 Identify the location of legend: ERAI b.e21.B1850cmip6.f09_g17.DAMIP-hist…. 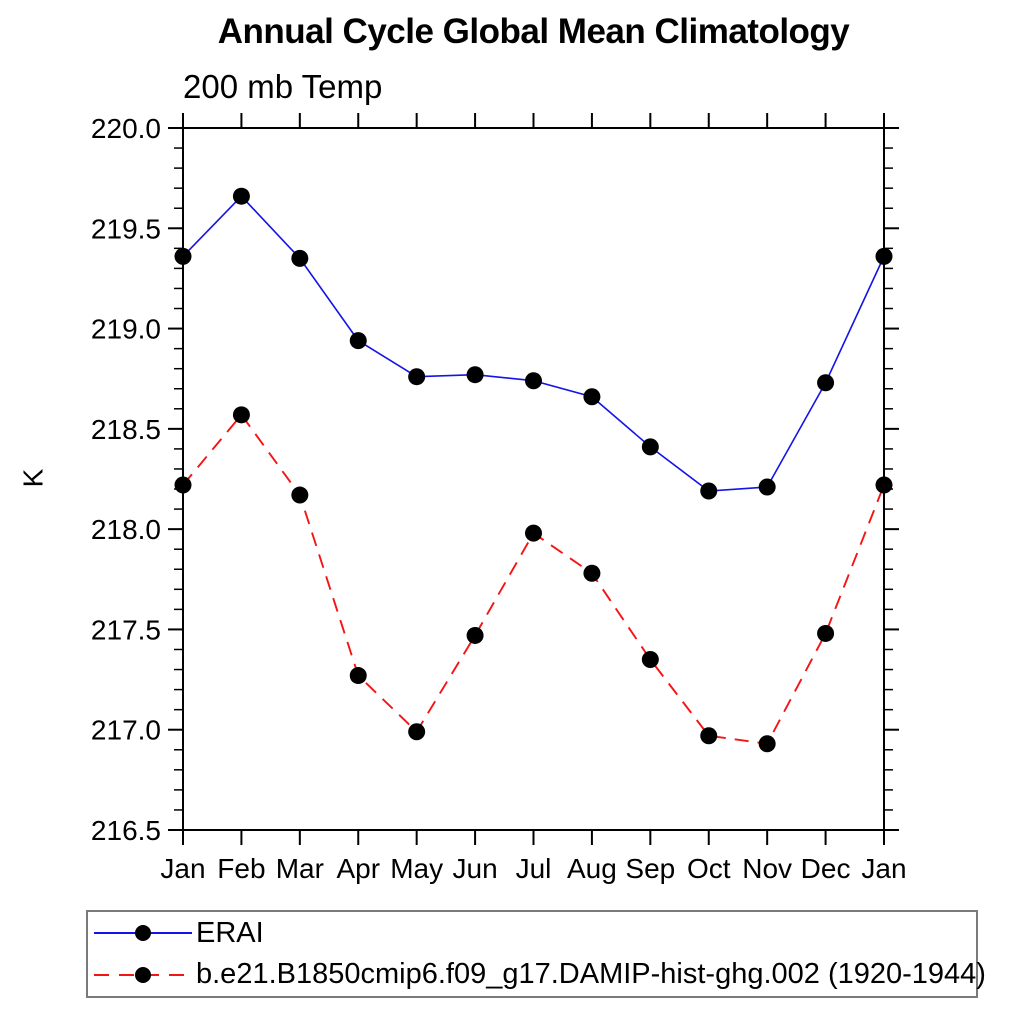
(536, 954).